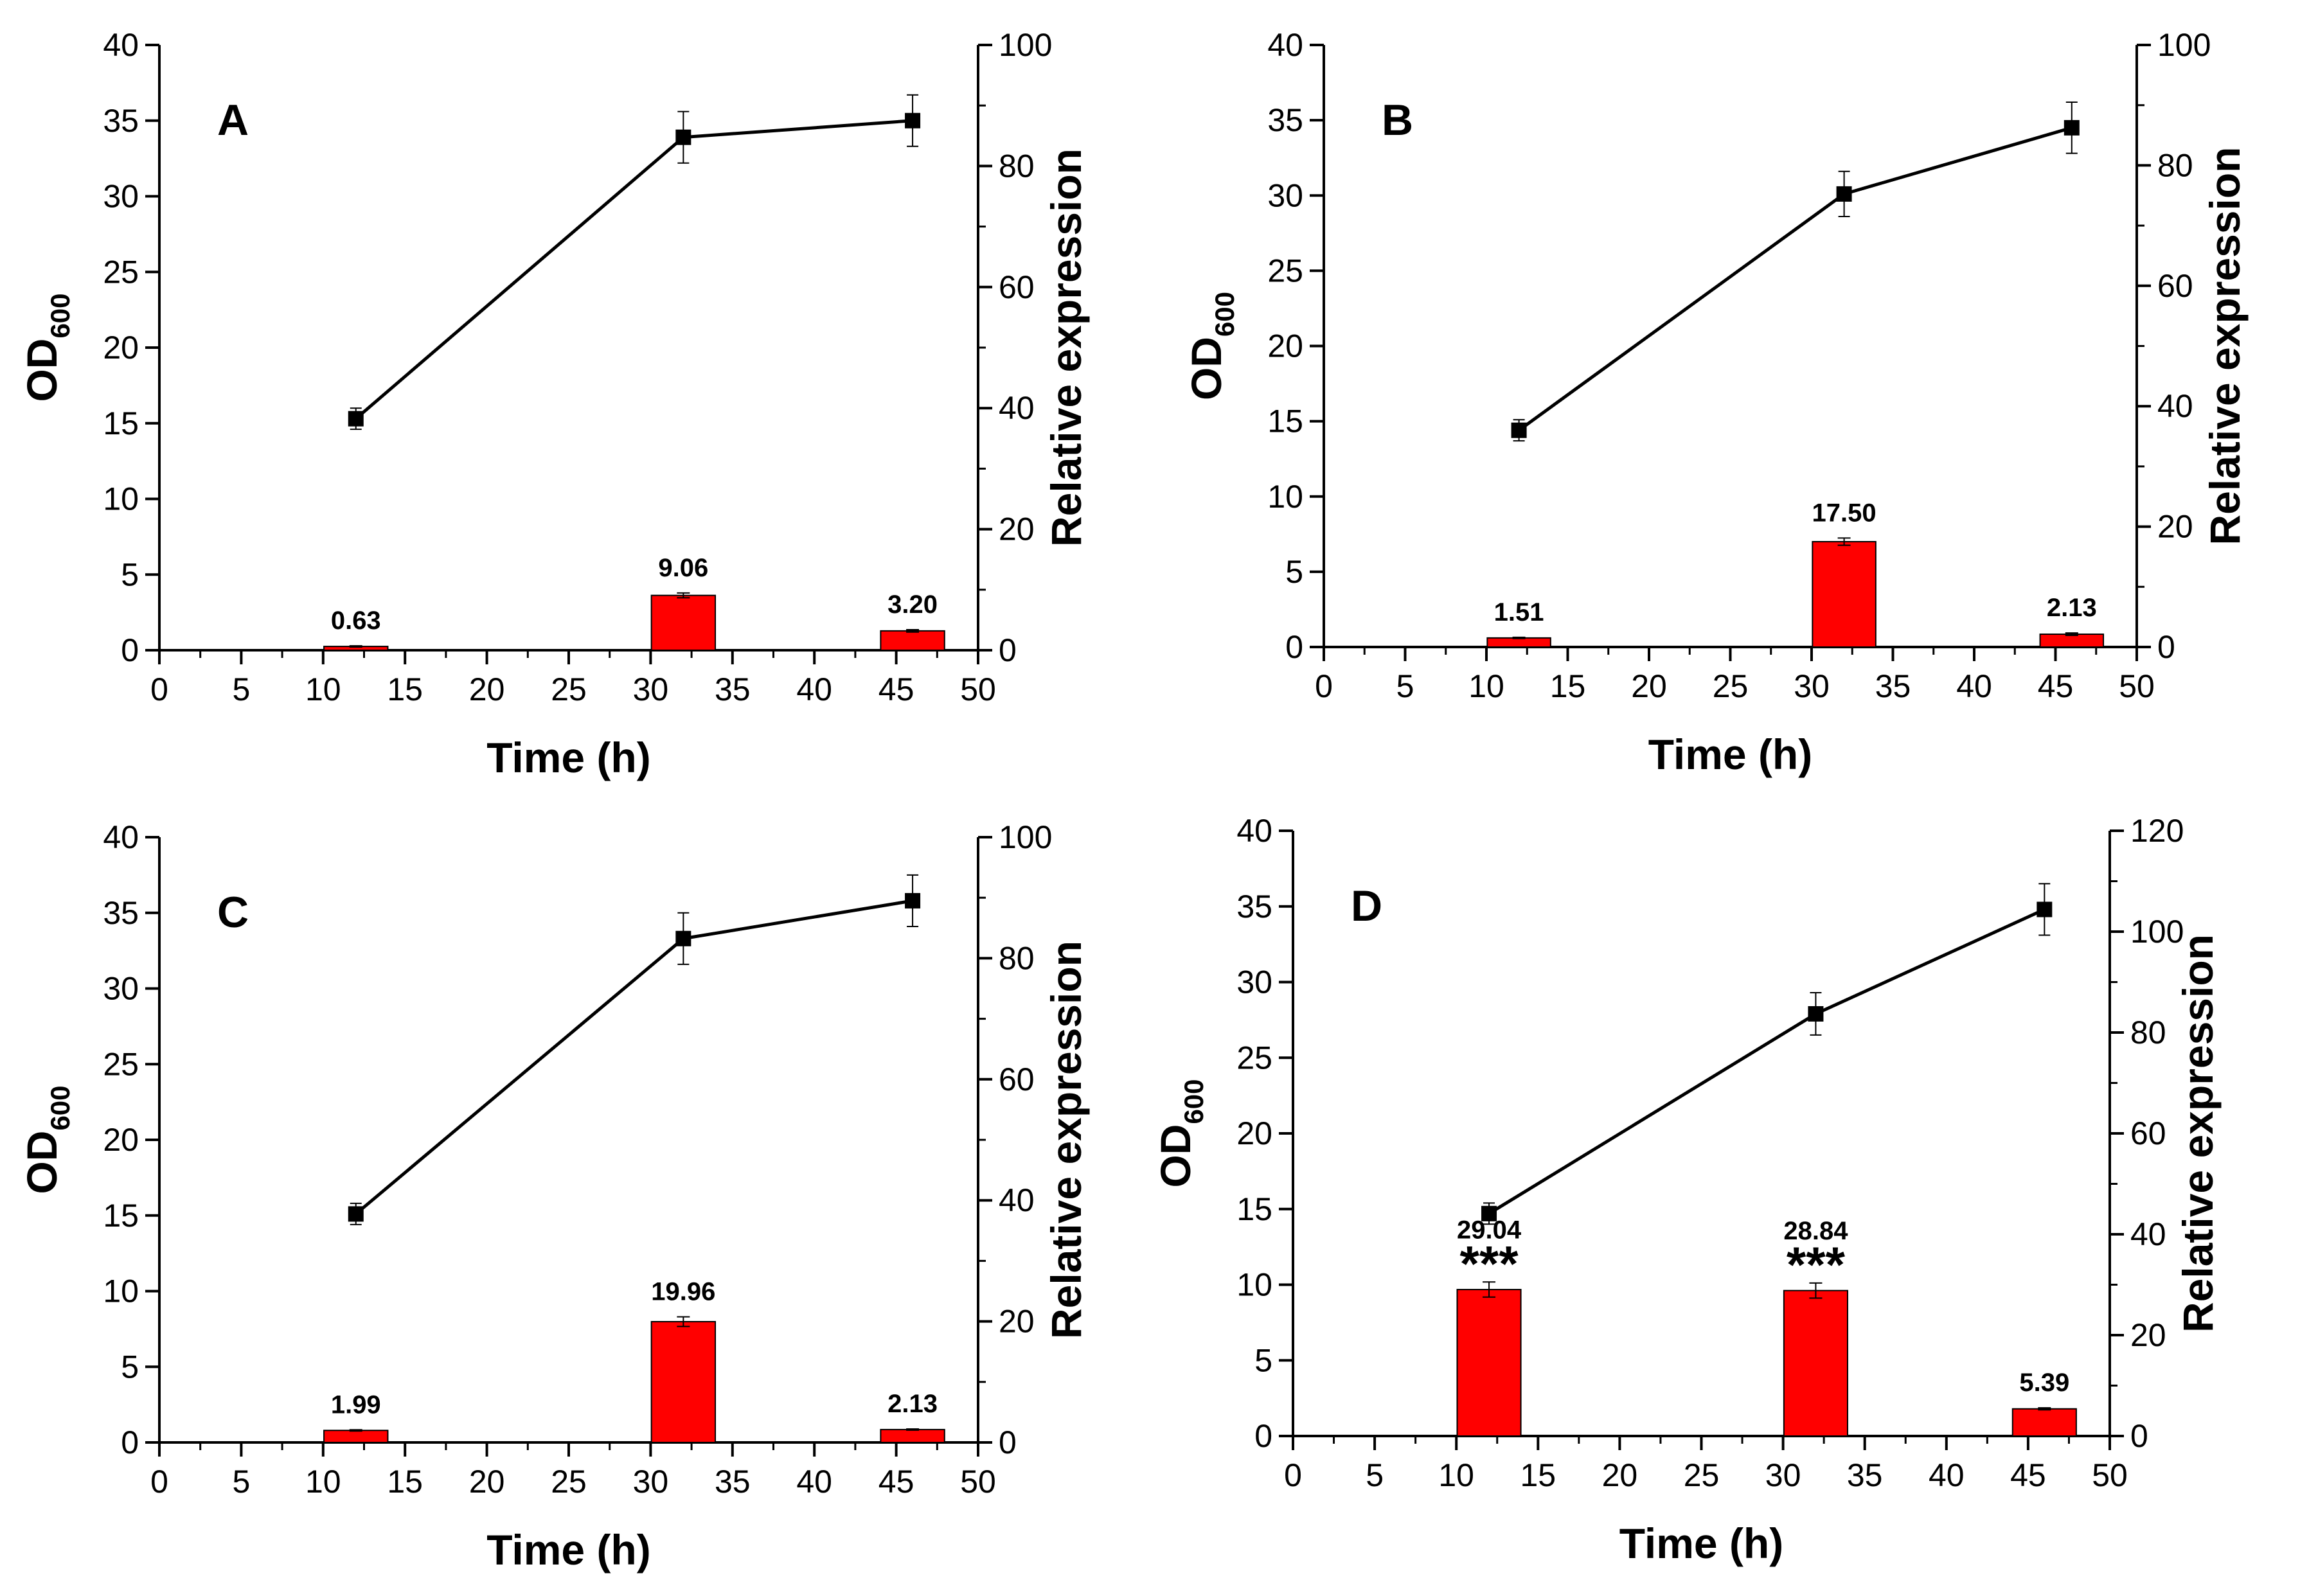 This screenshot has width=2300, height=1596. I want to click on bar-data-label: 17.50, so click(1844, 513).